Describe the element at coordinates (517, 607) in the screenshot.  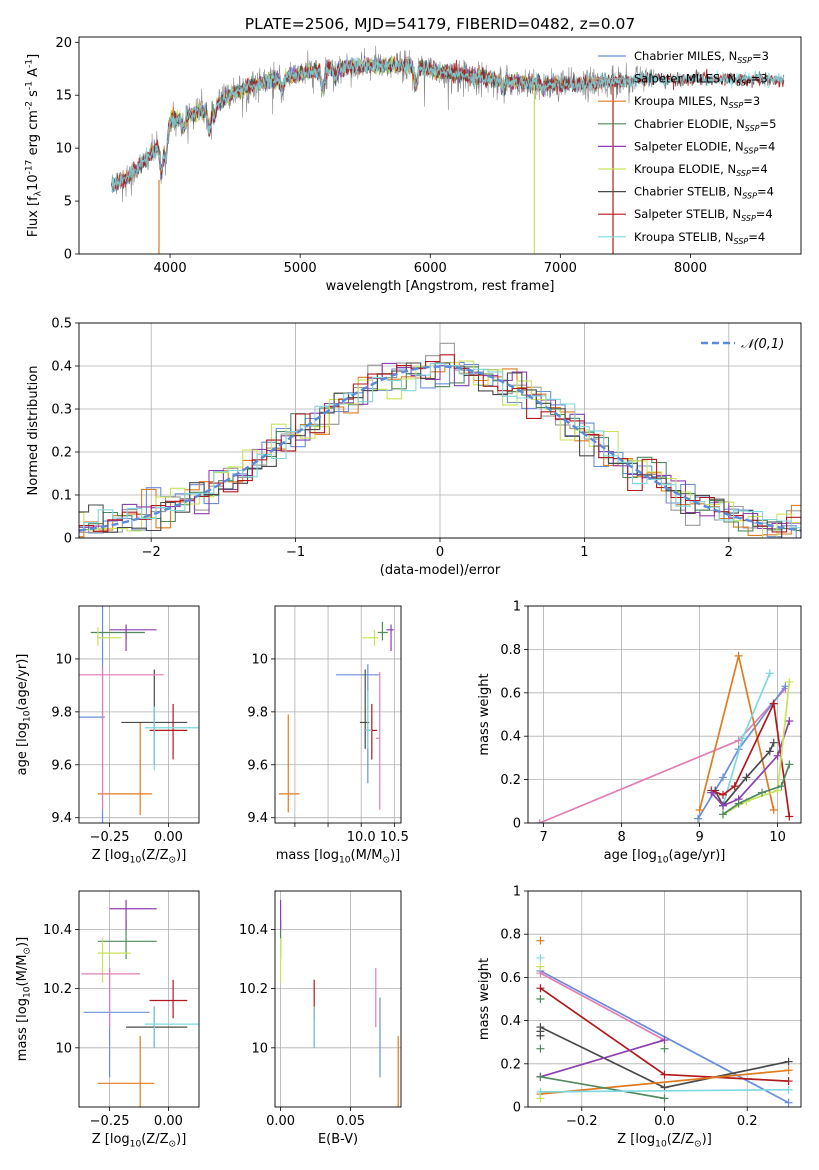
I see `y-tick-label: 1` at that location.